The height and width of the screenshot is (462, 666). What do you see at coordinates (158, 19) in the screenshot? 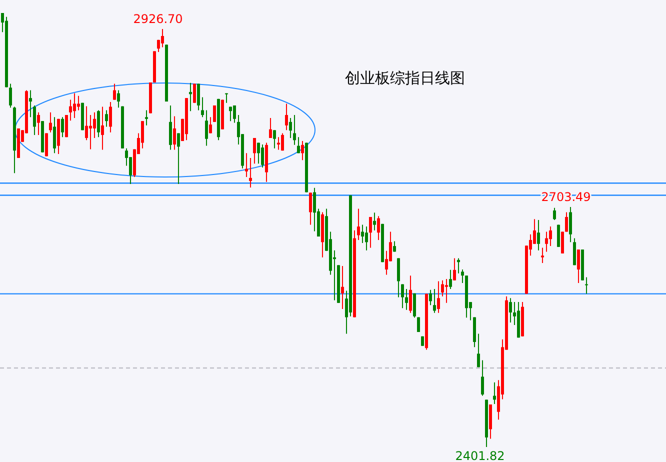
I see `annotation: 2926.70` at bounding box center [158, 19].